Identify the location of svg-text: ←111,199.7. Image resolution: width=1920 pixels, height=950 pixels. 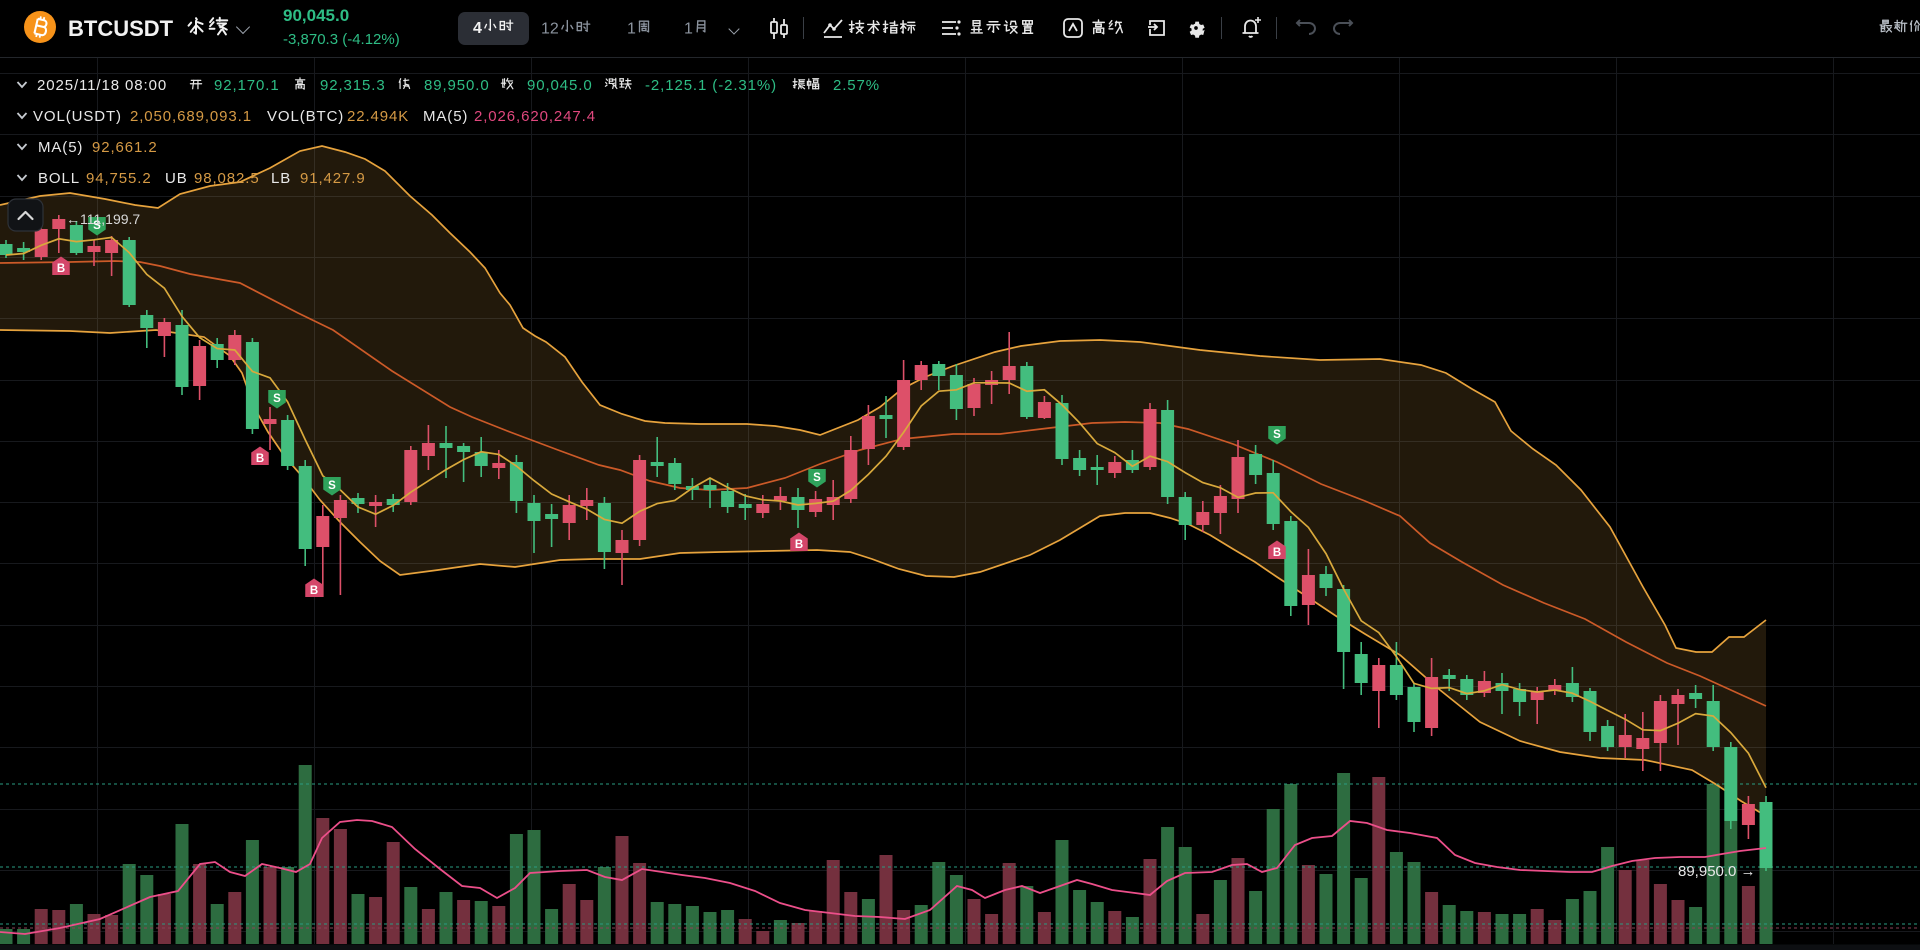
(103, 219).